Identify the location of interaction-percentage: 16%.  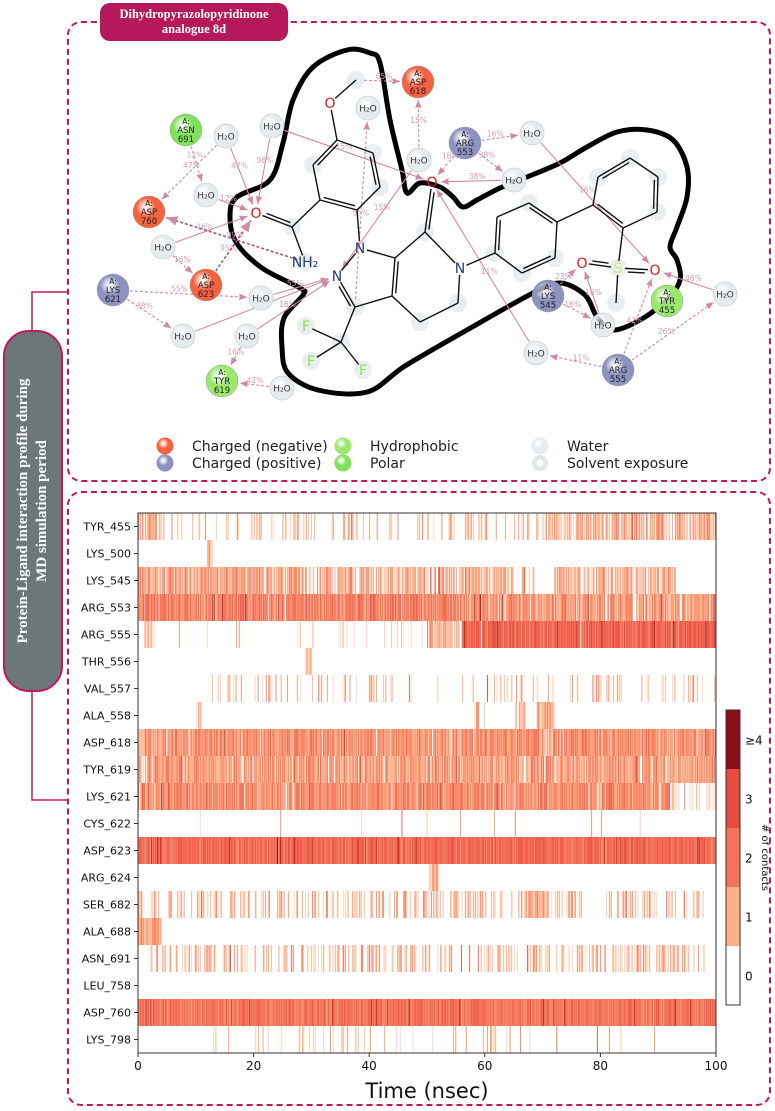
(235, 351).